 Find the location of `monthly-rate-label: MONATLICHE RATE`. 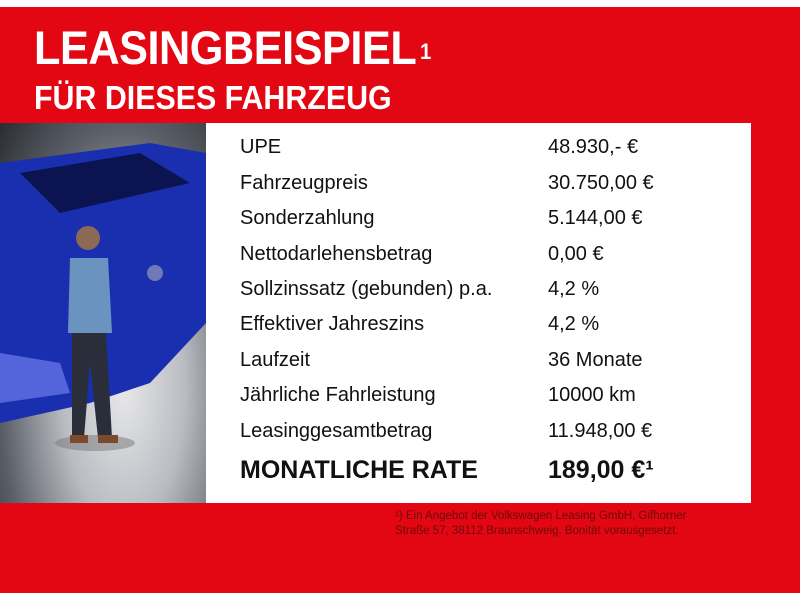

monthly-rate-label: MONATLICHE RATE is located at coordinates (359, 470).